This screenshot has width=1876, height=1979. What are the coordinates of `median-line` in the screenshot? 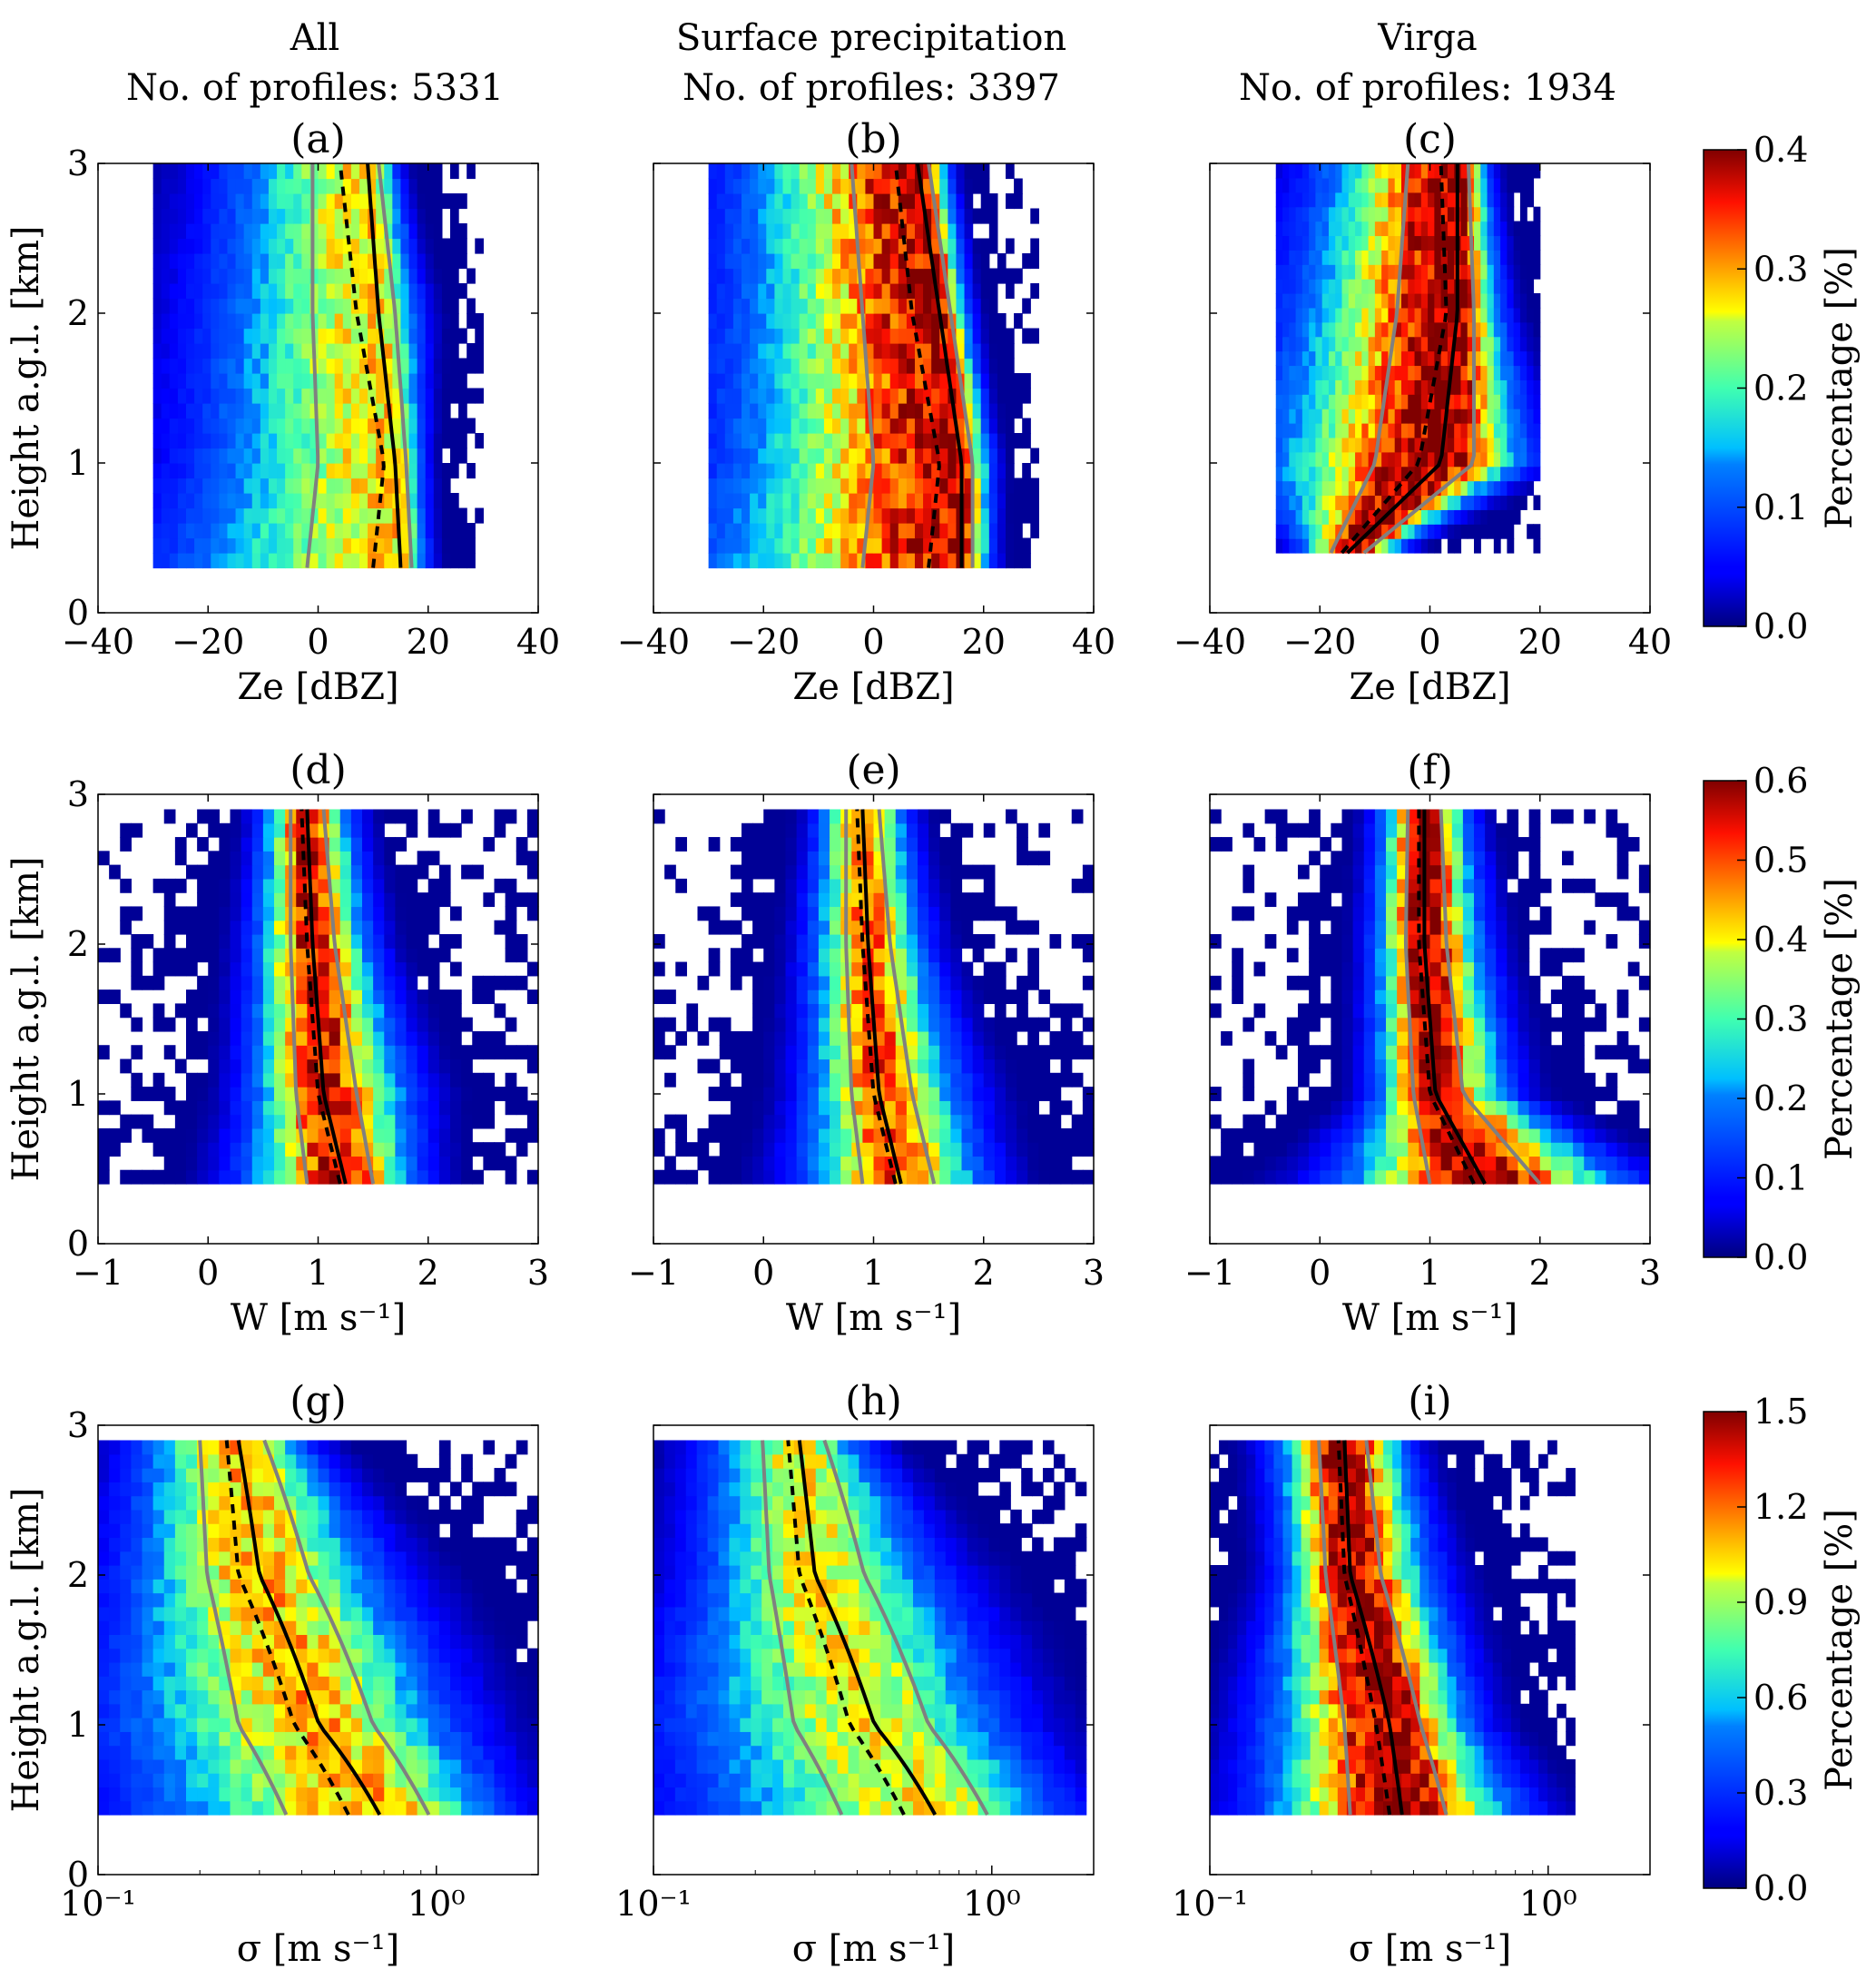 It's located at (940, 365).